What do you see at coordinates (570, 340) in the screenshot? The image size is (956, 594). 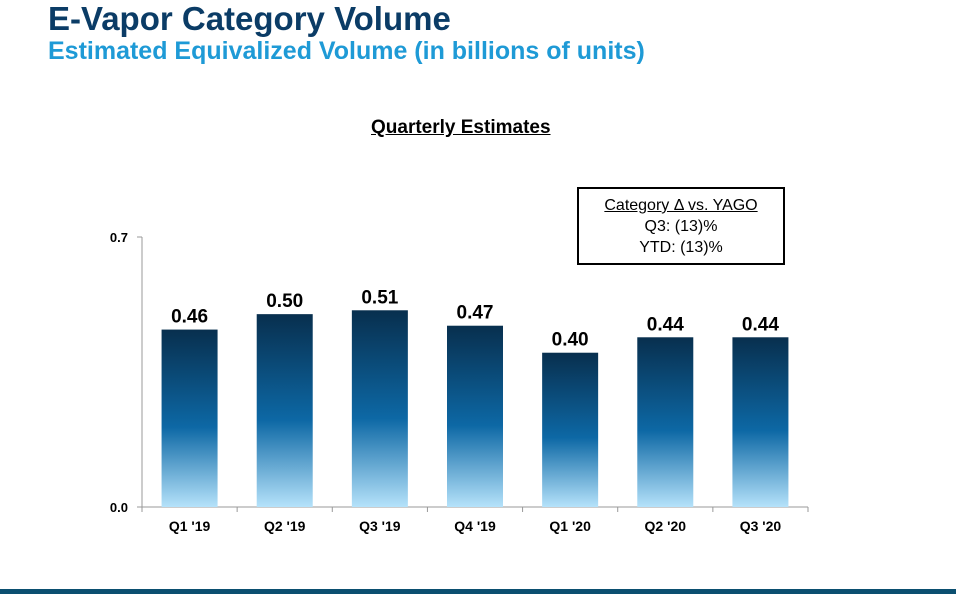 I see `bar-value-label: 0.40` at bounding box center [570, 340].